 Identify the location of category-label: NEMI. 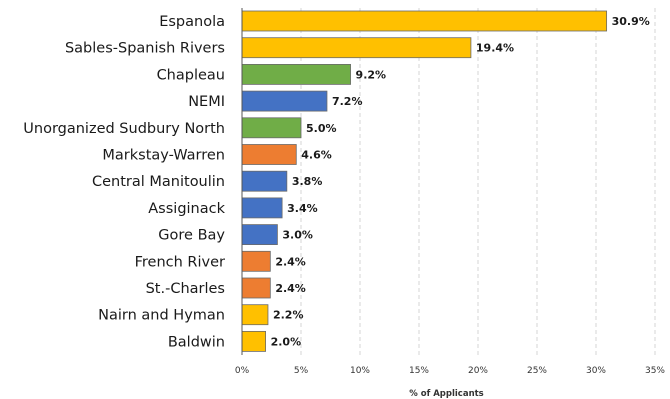
(206, 102).